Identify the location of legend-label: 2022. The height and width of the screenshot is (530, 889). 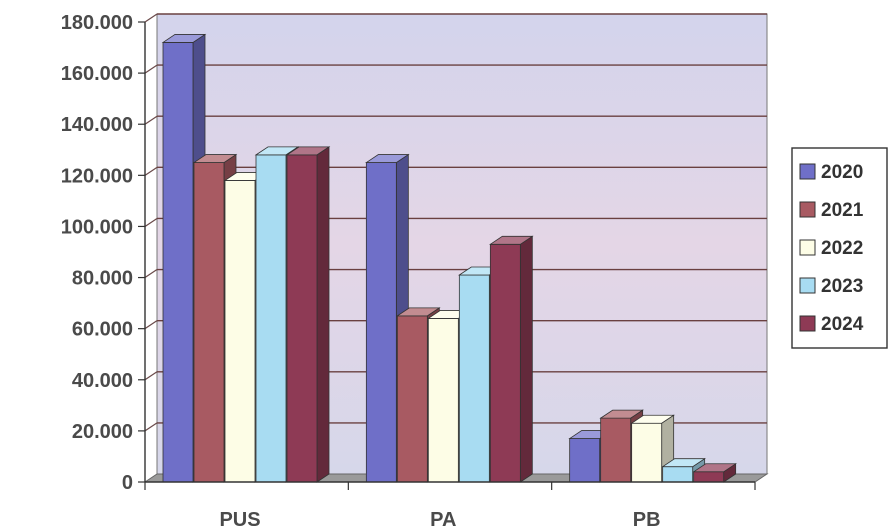
(842, 248).